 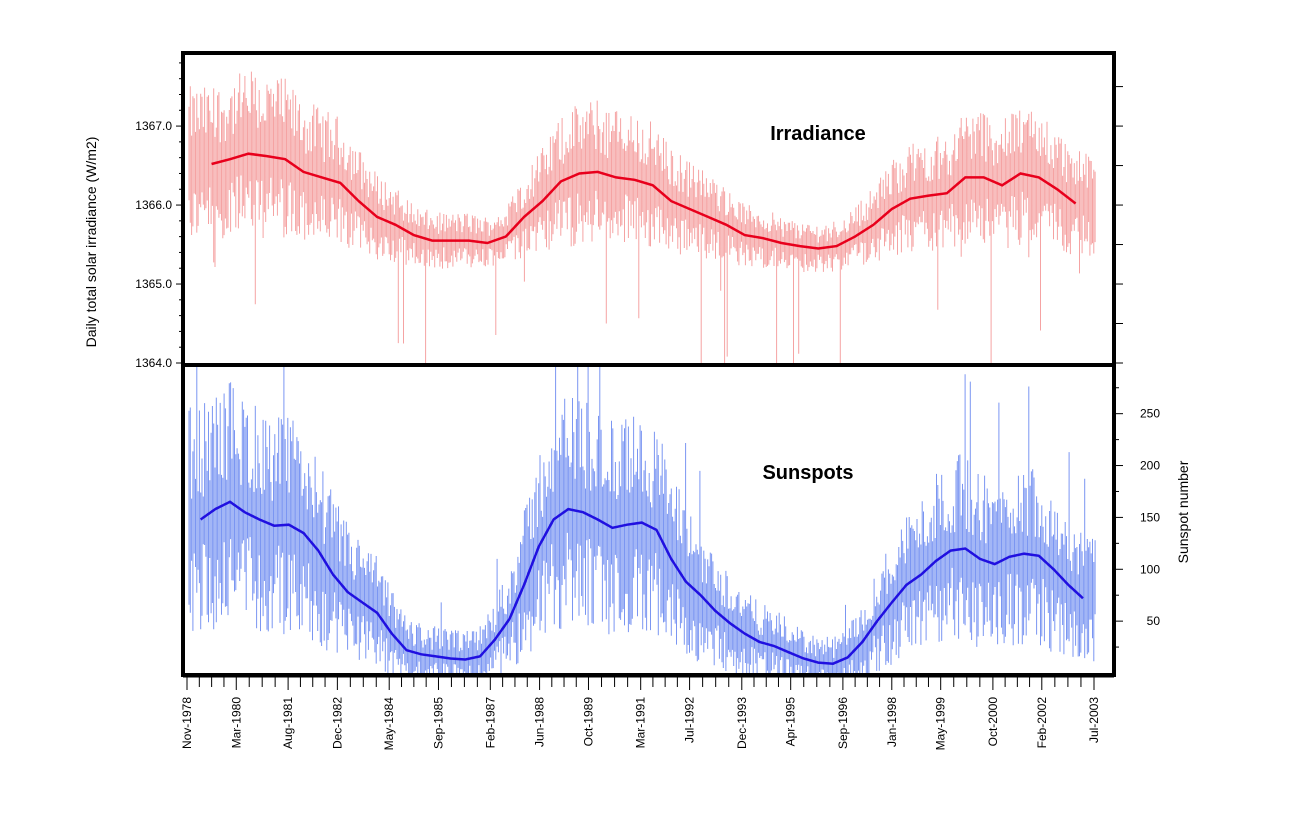 I want to click on irradiance-y-tick-label: 1366.0, so click(x=153, y=205).